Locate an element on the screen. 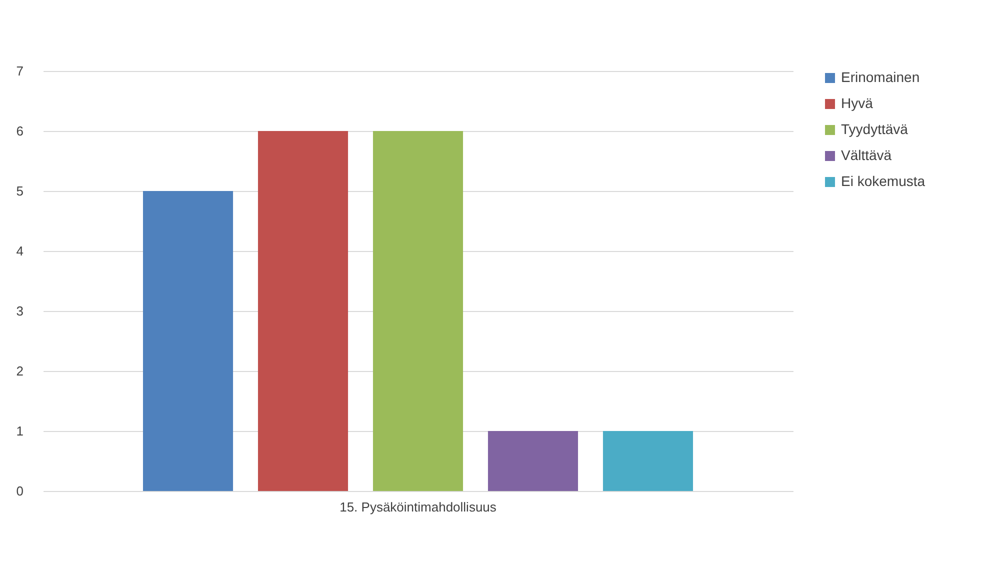  y-tick-label: 3 is located at coordinates (20, 311).